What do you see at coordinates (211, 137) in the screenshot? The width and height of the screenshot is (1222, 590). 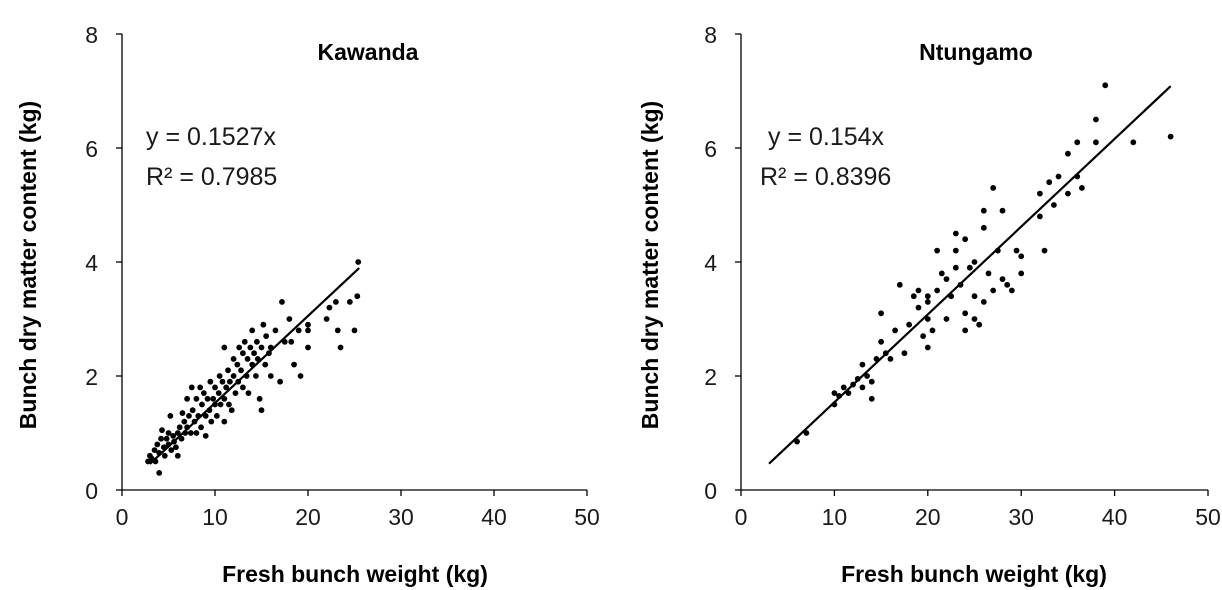 I see `kawanda-equation: y = 0.1527x` at bounding box center [211, 137].